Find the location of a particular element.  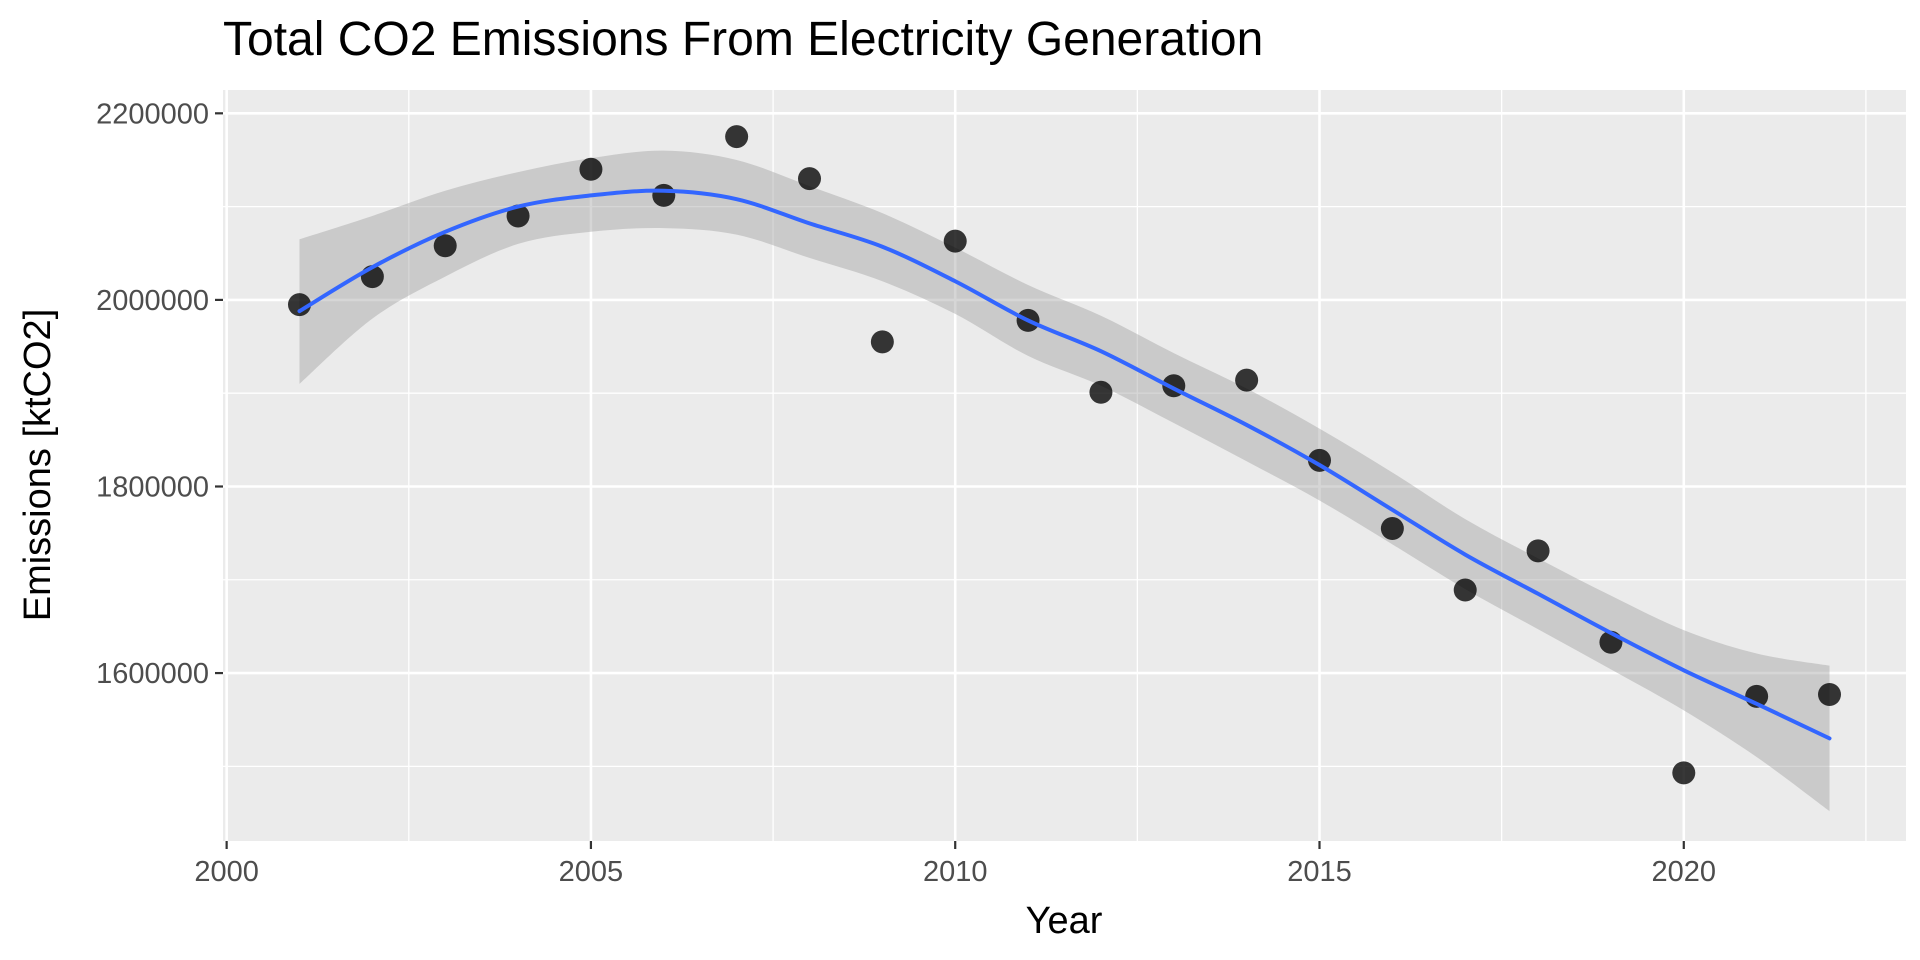

y-tick-label-1600000: 1600000 is located at coordinates (152, 674).